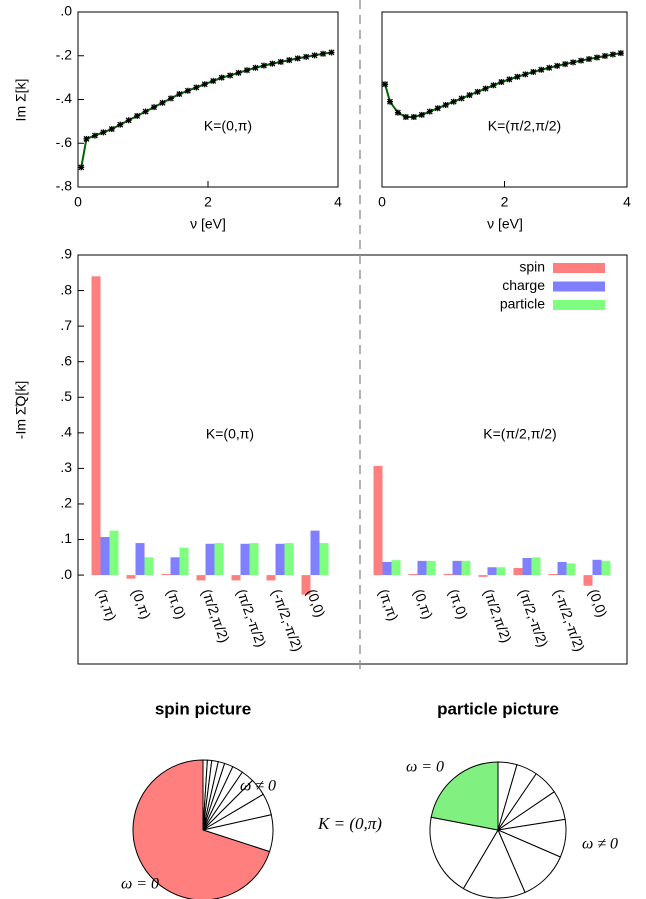  What do you see at coordinates (140, 884) in the screenshot?
I see `pie-label: ω = 0` at bounding box center [140, 884].